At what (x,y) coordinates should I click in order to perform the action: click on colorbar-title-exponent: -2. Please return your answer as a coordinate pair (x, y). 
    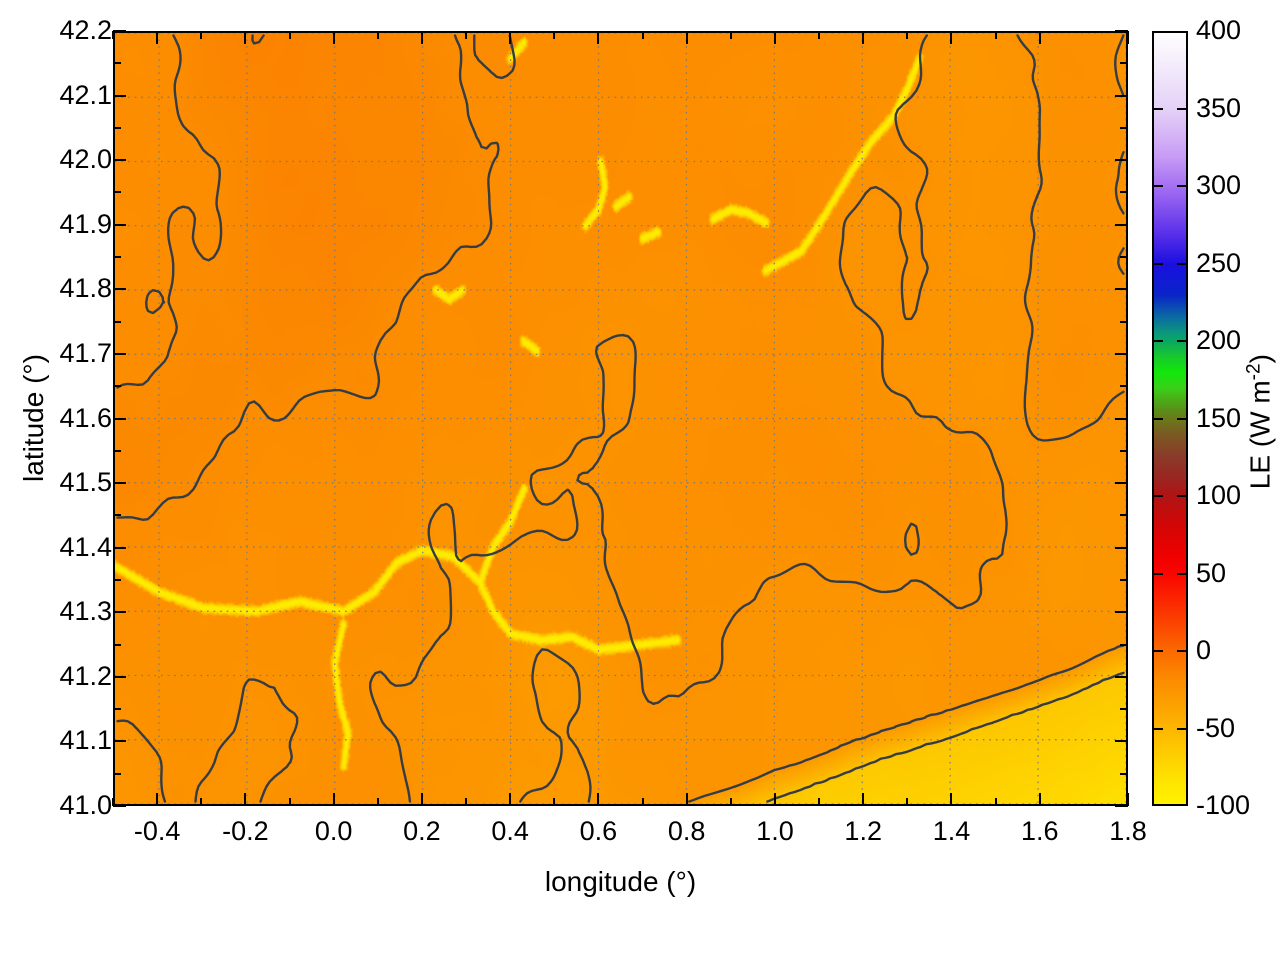
    Looking at the image, I should click on (1254, 372).